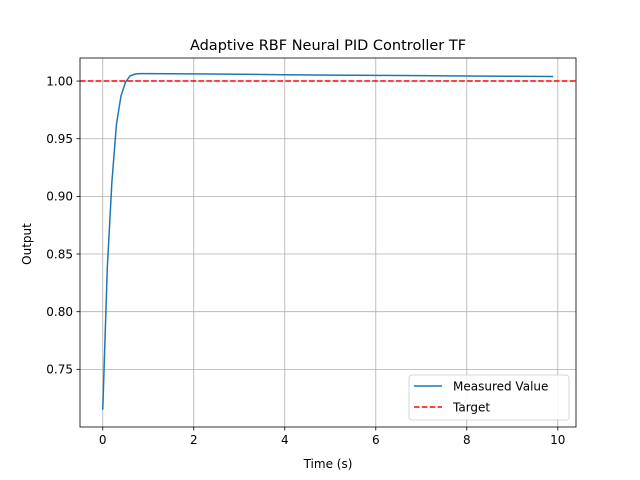 Image resolution: width=640 pixels, height=480 pixels. What do you see at coordinates (59, 197) in the screenshot?
I see `y-tick-label-3: 0.90` at bounding box center [59, 197].